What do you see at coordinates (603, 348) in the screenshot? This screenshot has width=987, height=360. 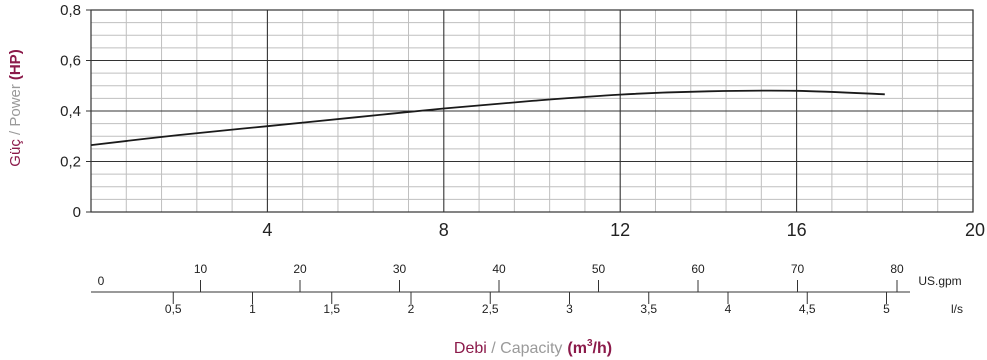 I see `x-title-unit-post: /h)` at bounding box center [603, 348].